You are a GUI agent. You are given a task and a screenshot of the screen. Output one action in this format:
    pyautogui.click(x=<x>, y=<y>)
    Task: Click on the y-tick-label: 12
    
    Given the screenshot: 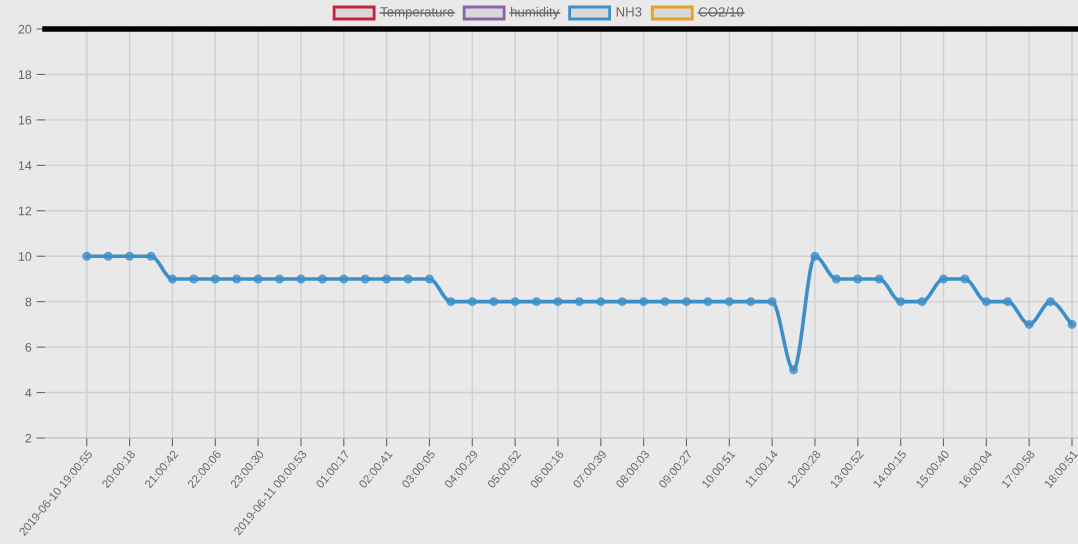 What is the action you would take?
    pyautogui.click(x=25, y=211)
    